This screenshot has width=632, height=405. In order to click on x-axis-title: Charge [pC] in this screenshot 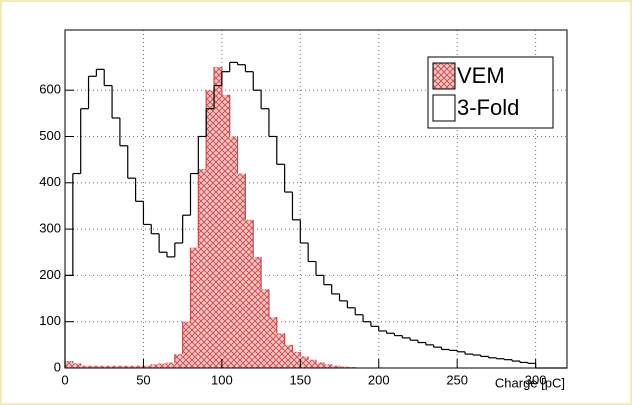, I will do `click(530, 382)`.